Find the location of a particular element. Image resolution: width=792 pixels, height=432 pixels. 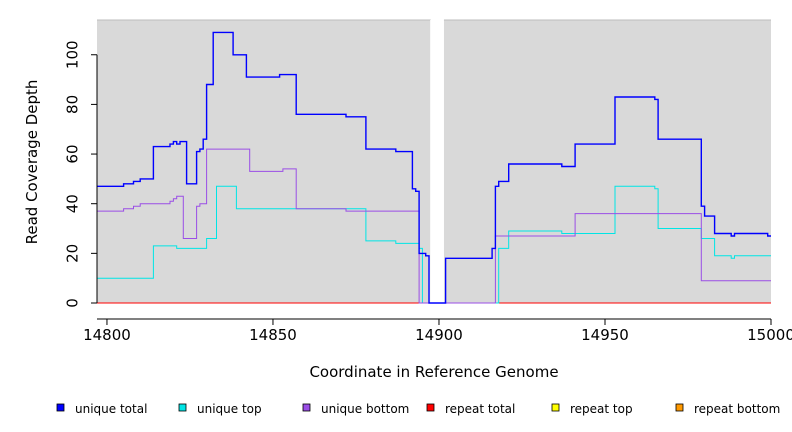

legend-label-repeat-top: repeat top is located at coordinates (601, 409).